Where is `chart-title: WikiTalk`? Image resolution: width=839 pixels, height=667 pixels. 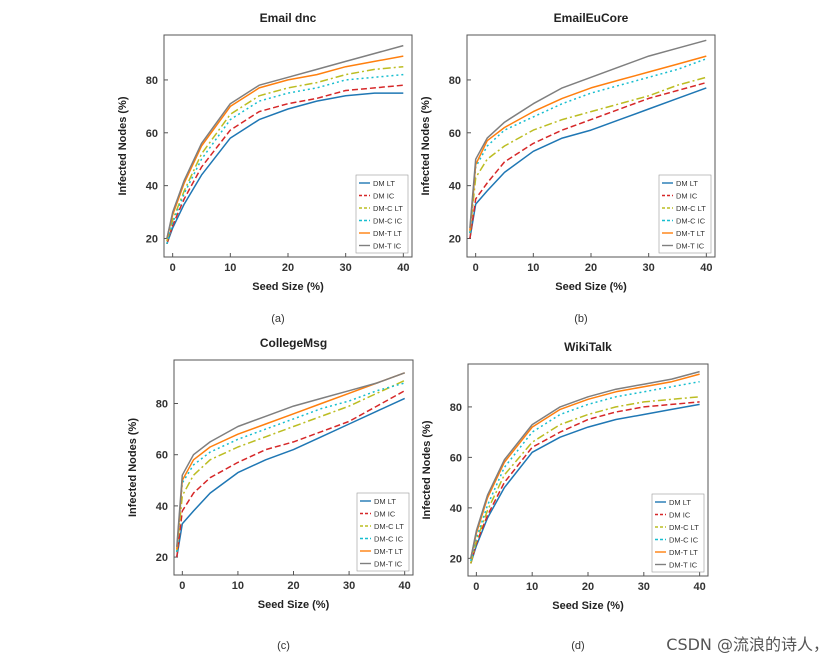
chart-title: WikiTalk is located at coordinates (588, 347).